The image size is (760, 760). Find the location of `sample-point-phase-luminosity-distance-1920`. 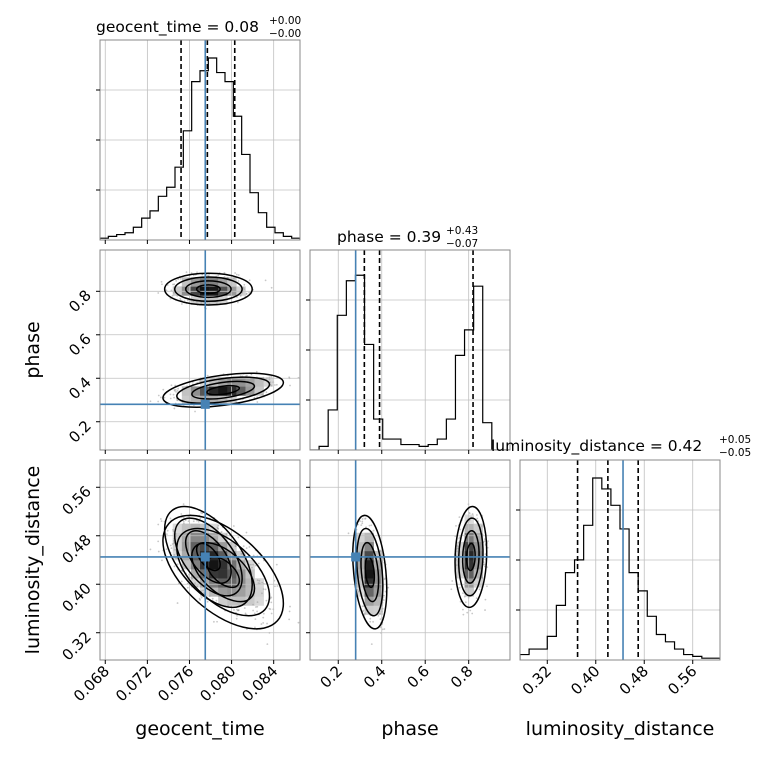

sample-point-phase-luminosity-distance-1920 is located at coordinates (380, 619).